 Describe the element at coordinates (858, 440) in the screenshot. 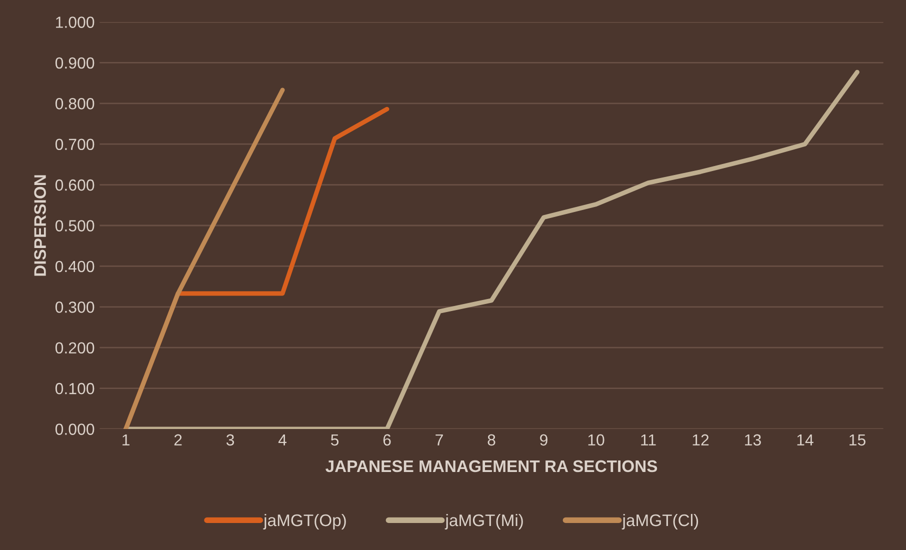

I see `x-tick-label: 15` at that location.